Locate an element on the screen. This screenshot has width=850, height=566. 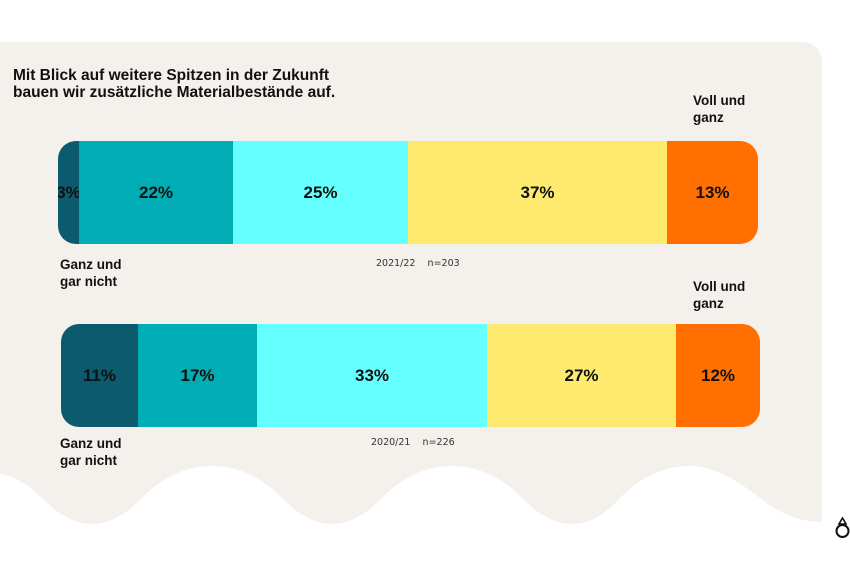
bar-0-segment-2-label: 25% is located at coordinates (320, 192).